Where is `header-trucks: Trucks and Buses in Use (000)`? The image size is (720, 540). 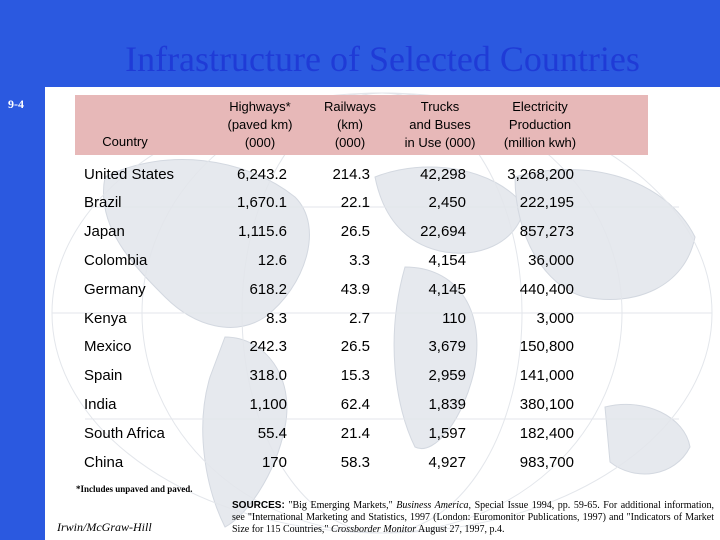 header-trucks: Trucks and Buses in Use (000) is located at coordinates (440, 124).